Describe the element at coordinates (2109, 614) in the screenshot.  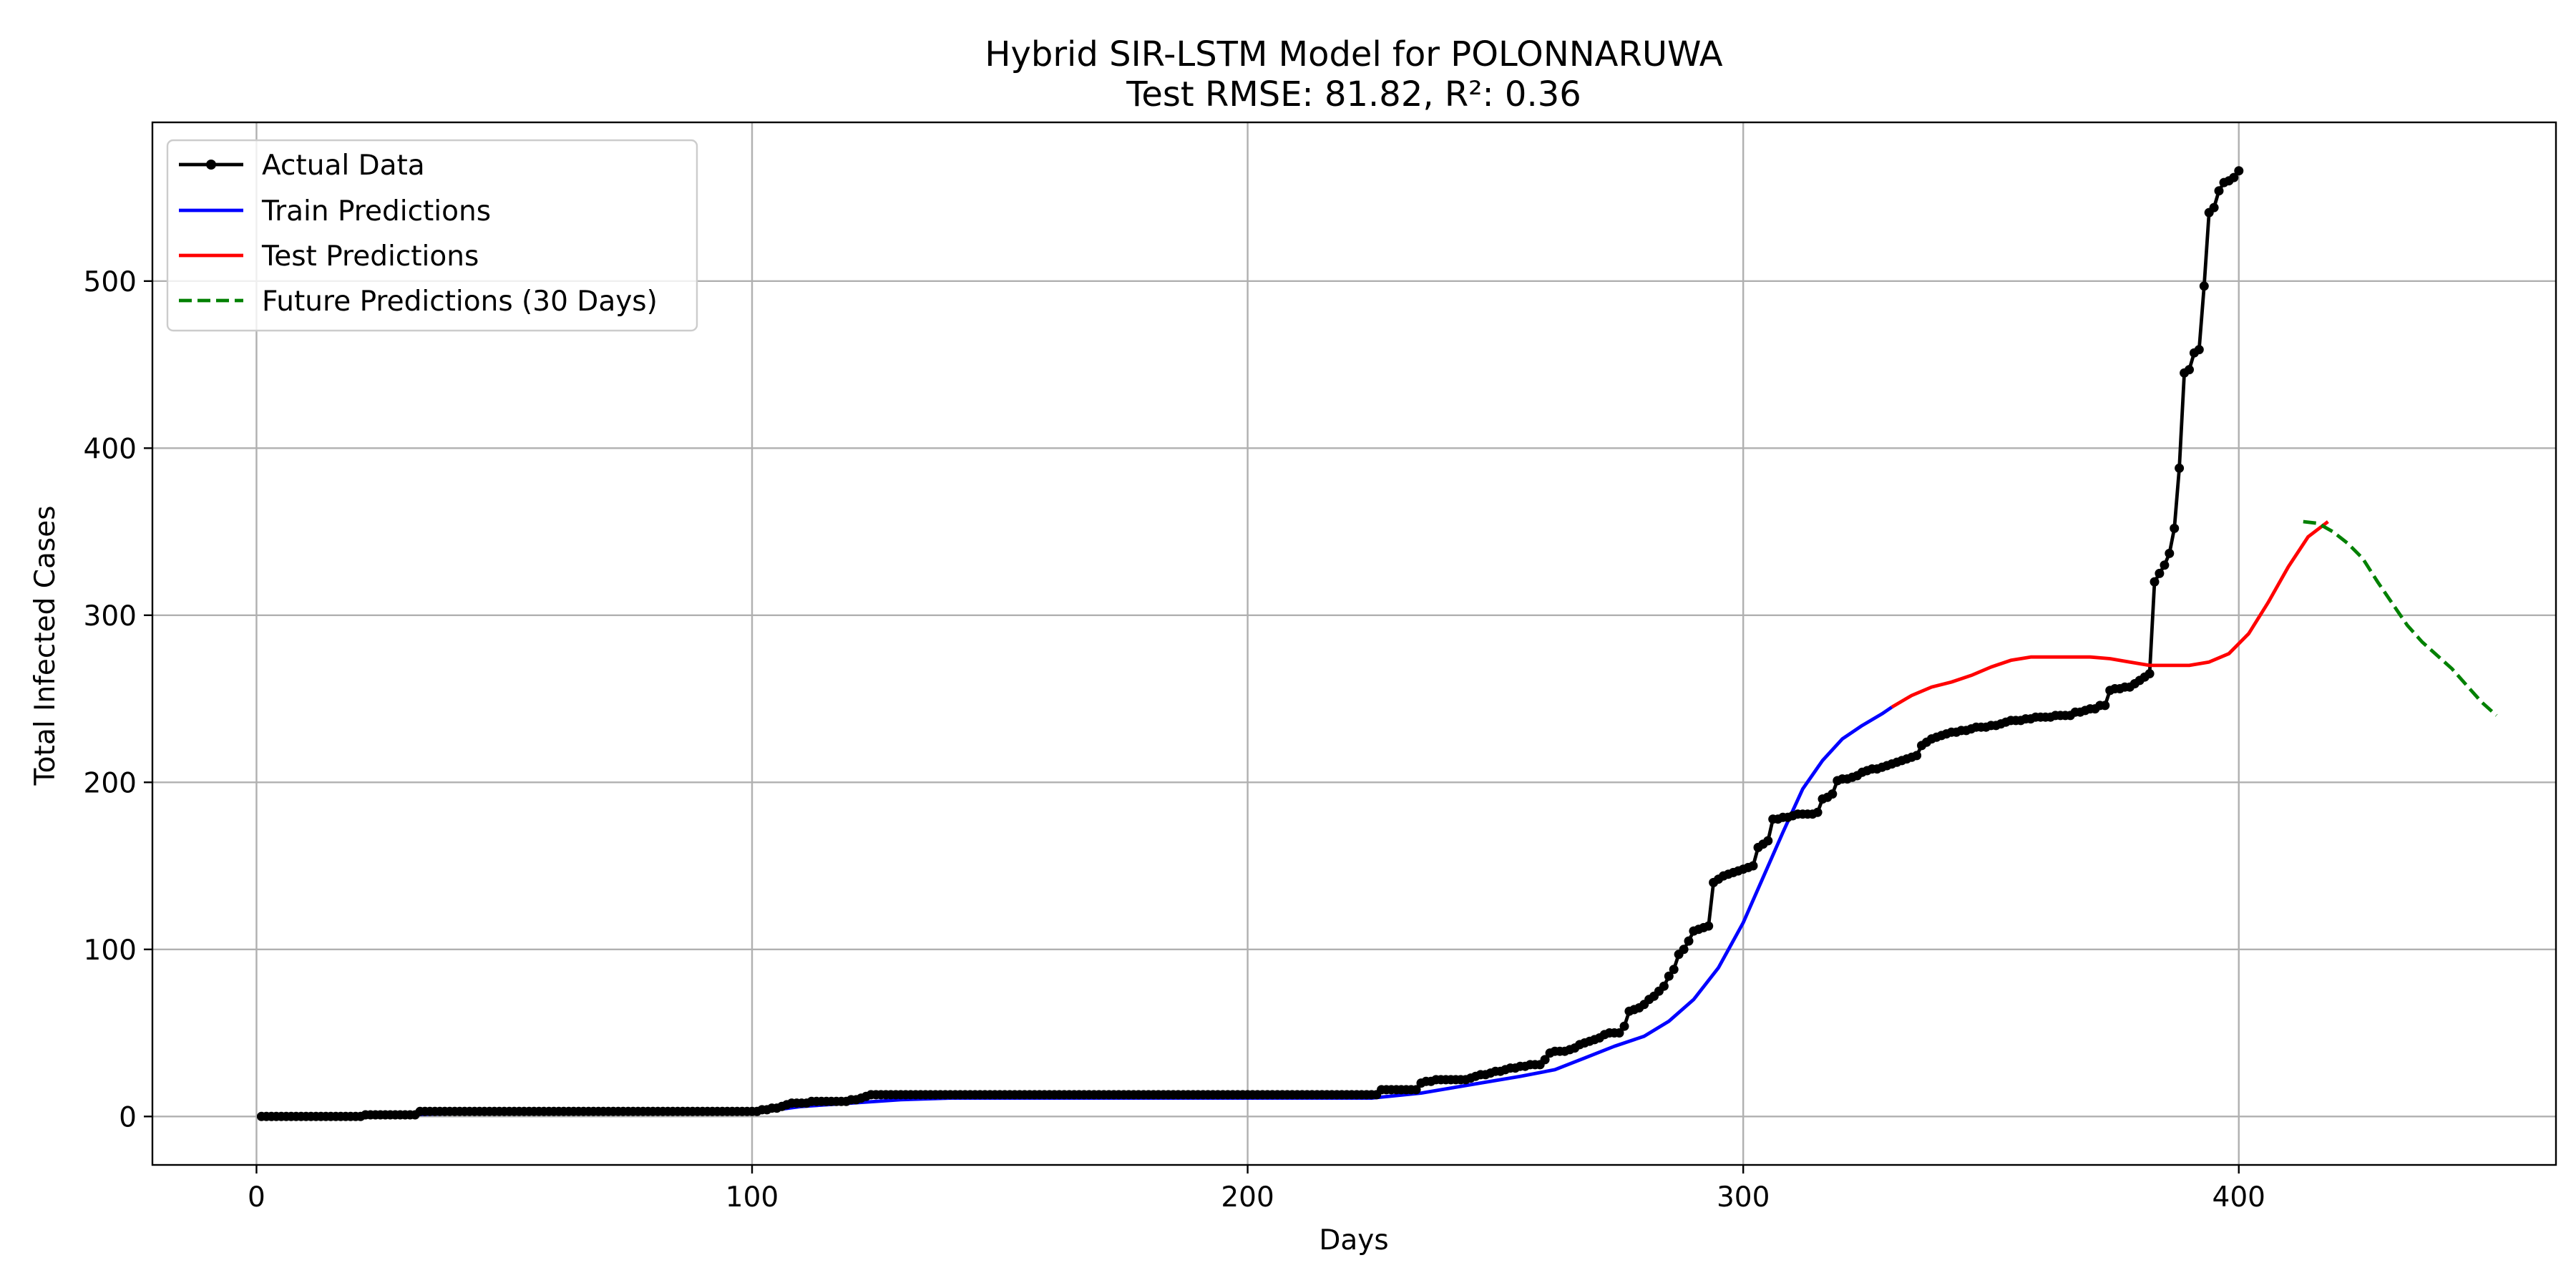
I see `series-line-test-predictions` at that location.